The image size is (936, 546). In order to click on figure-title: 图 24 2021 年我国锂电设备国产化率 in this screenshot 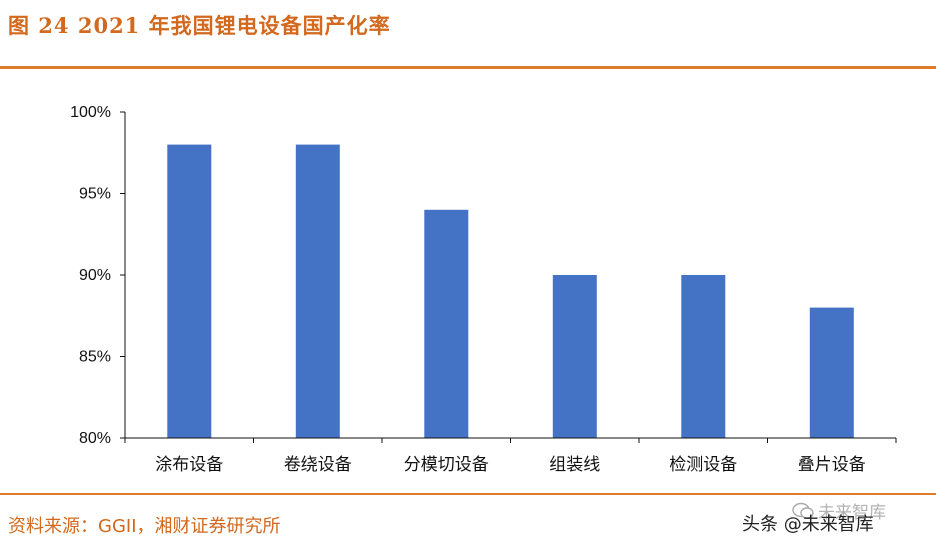, I will do `click(199, 25)`.